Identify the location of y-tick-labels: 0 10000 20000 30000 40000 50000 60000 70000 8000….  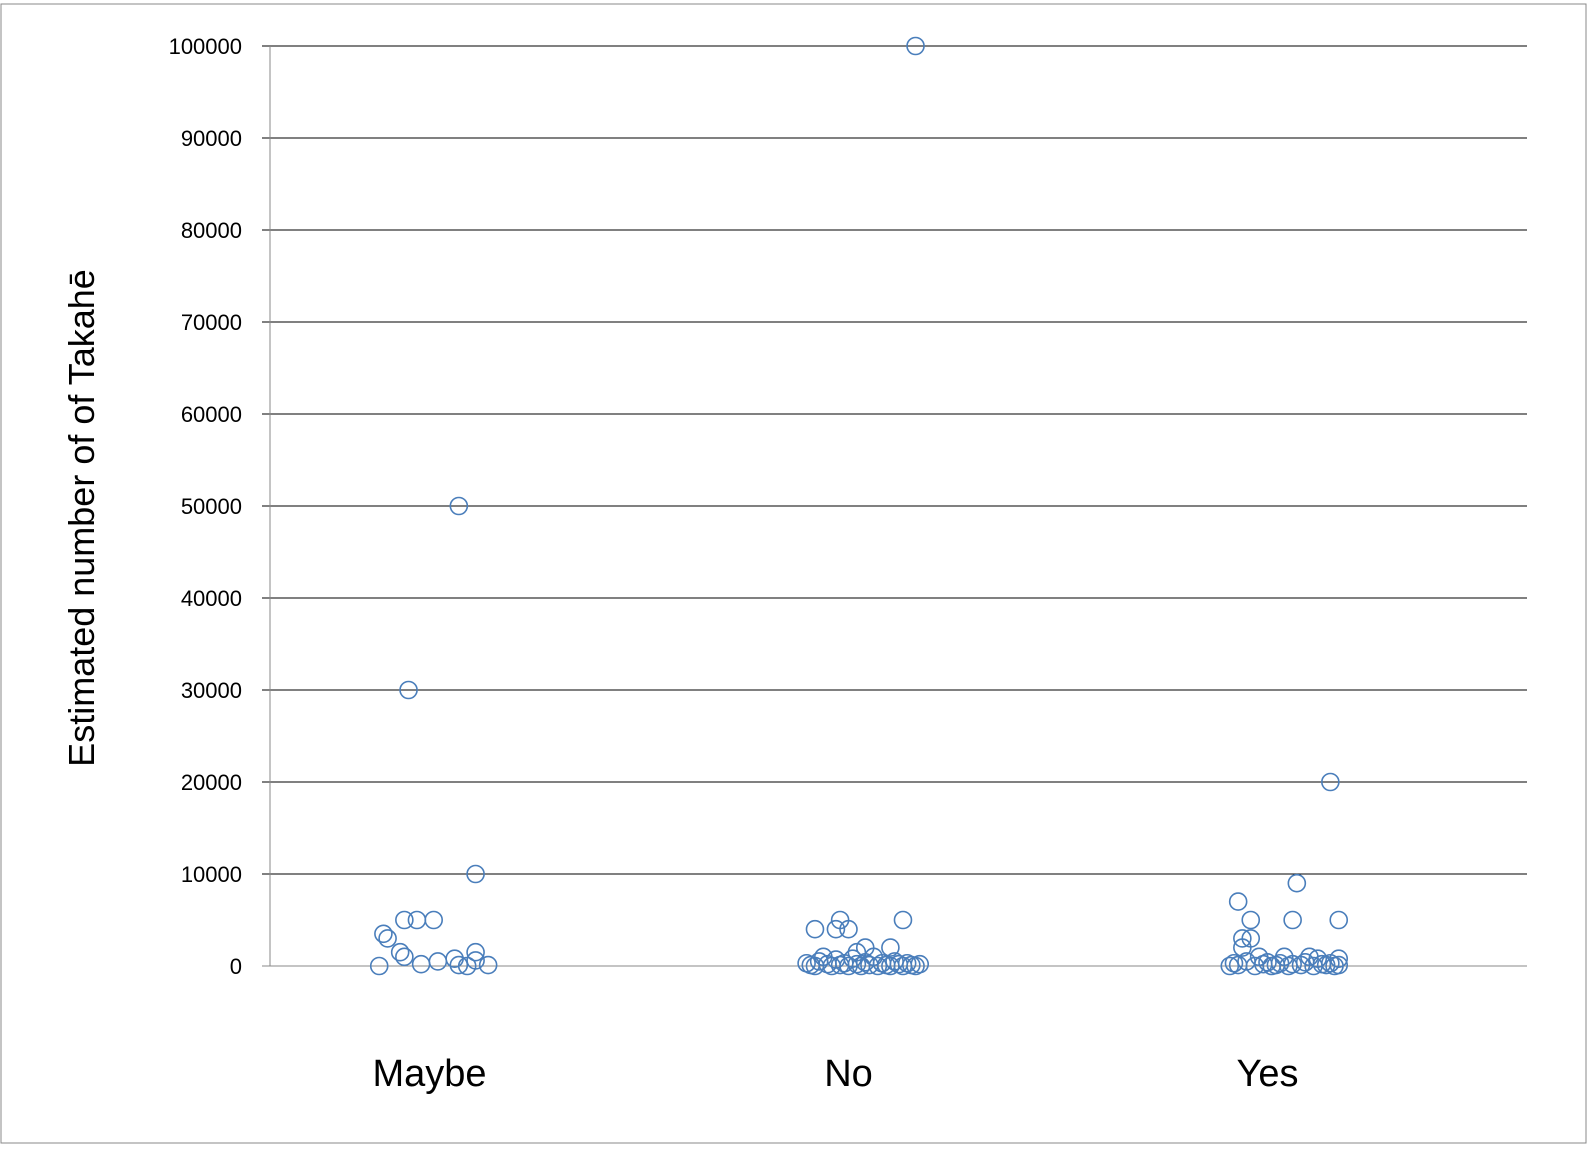
(205, 506).